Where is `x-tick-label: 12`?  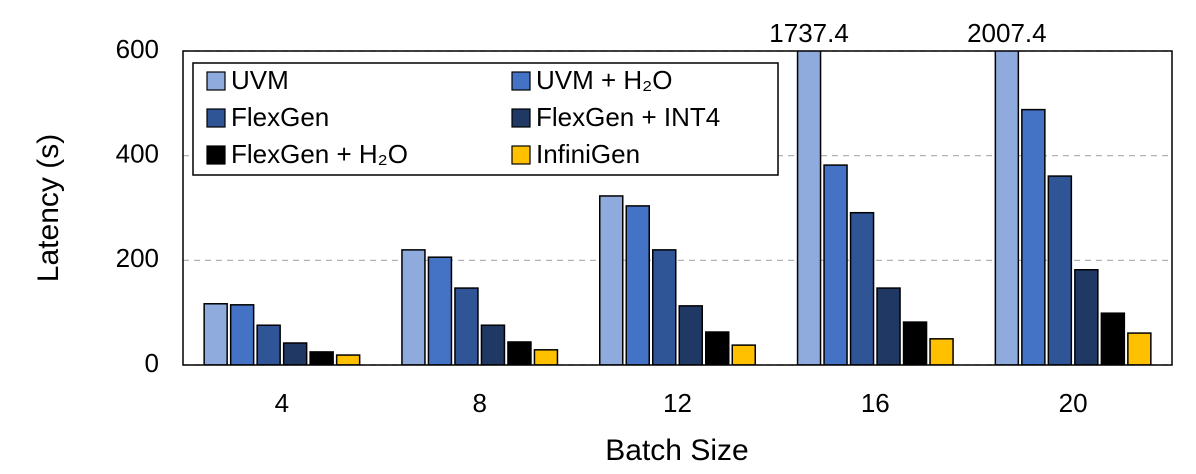 x-tick-label: 12 is located at coordinates (677, 403).